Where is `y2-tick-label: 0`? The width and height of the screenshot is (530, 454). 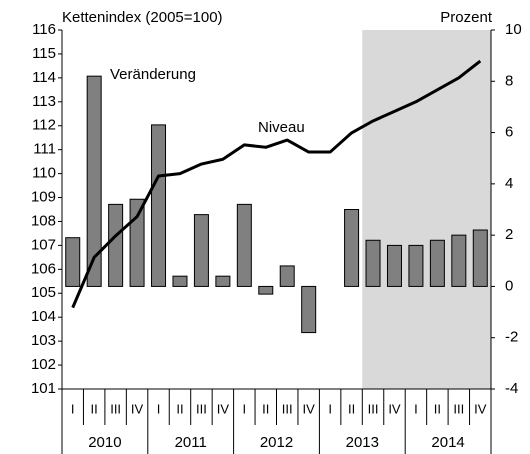 y2-tick-label: 0 is located at coordinates (509, 285).